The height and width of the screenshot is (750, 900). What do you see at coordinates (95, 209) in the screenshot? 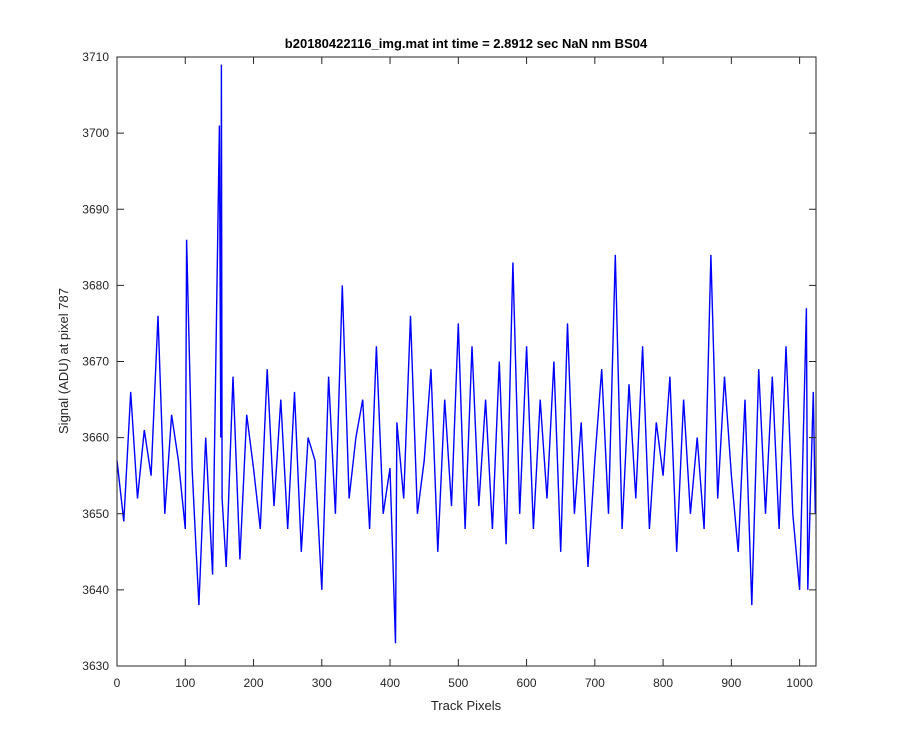
I see `y-tick-label: 3690` at bounding box center [95, 209].